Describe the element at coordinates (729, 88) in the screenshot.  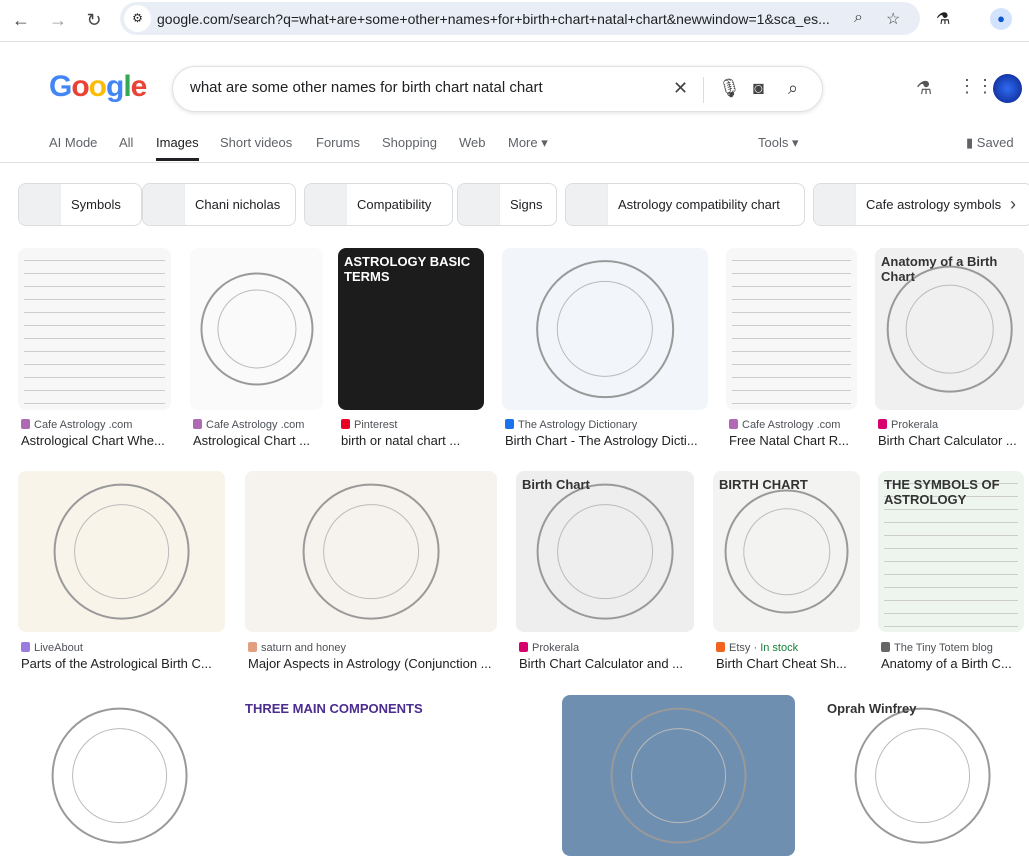
I see `microphone-icon: 🎙` at that location.